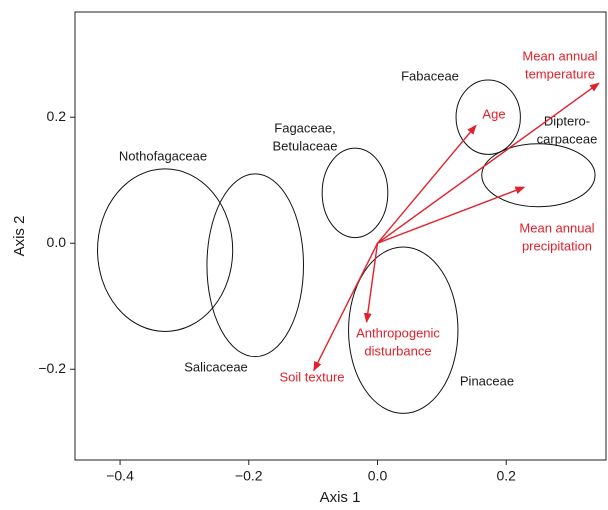  Describe the element at coordinates (311, 376) in the screenshot. I see `vector-label: Soil texture` at that location.